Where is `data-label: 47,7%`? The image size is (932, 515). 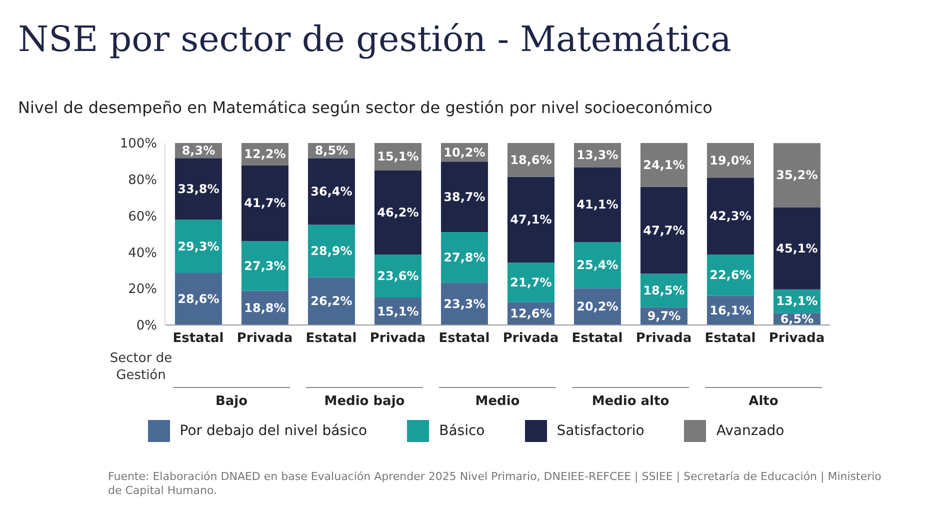 data-label: 47,7% is located at coordinates (664, 230).